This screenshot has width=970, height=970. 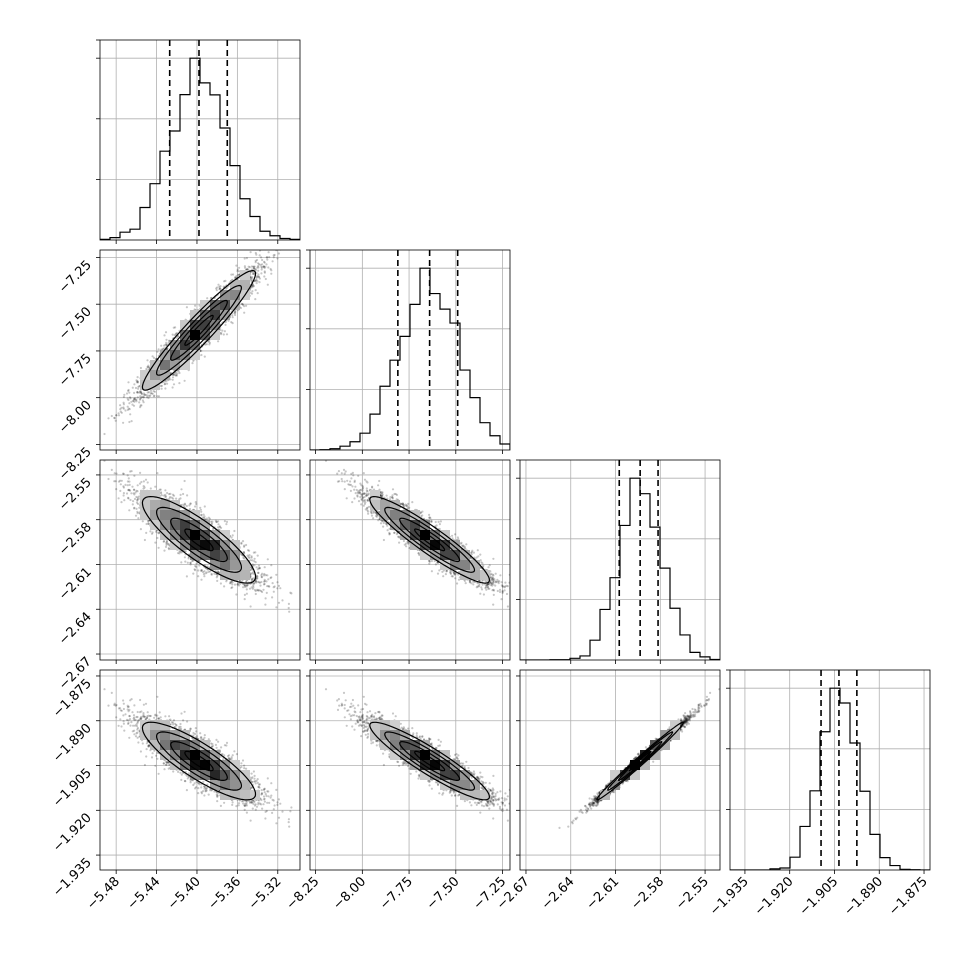 I want to click on panel-r1-c1, so click(x=408, y=351).